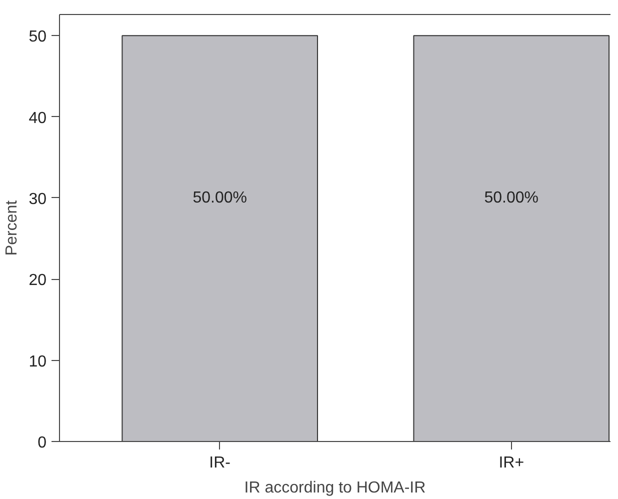 Image resolution: width=618 pixels, height=499 pixels. What do you see at coordinates (37, 37) in the screenshot?
I see `y-tick-label: 50` at bounding box center [37, 37].